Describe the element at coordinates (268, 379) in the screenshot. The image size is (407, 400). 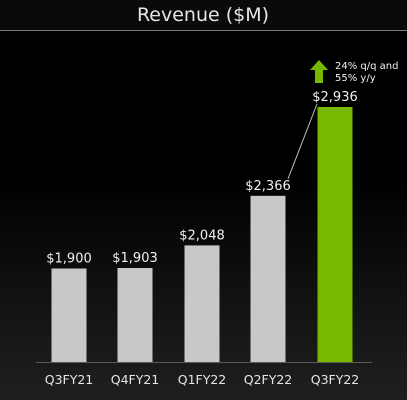
I see `category-label-q2fy22: Q2FY22` at that location.